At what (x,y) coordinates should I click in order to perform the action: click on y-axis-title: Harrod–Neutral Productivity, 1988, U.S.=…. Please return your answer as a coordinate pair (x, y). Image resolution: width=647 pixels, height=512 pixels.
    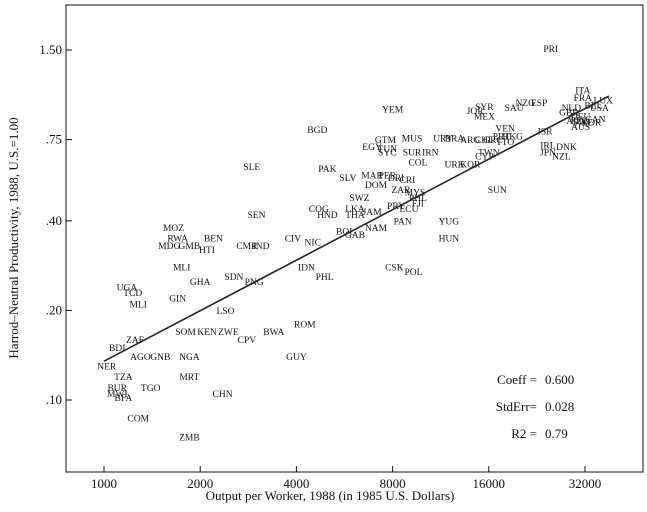
    Looking at the image, I should click on (13, 237).